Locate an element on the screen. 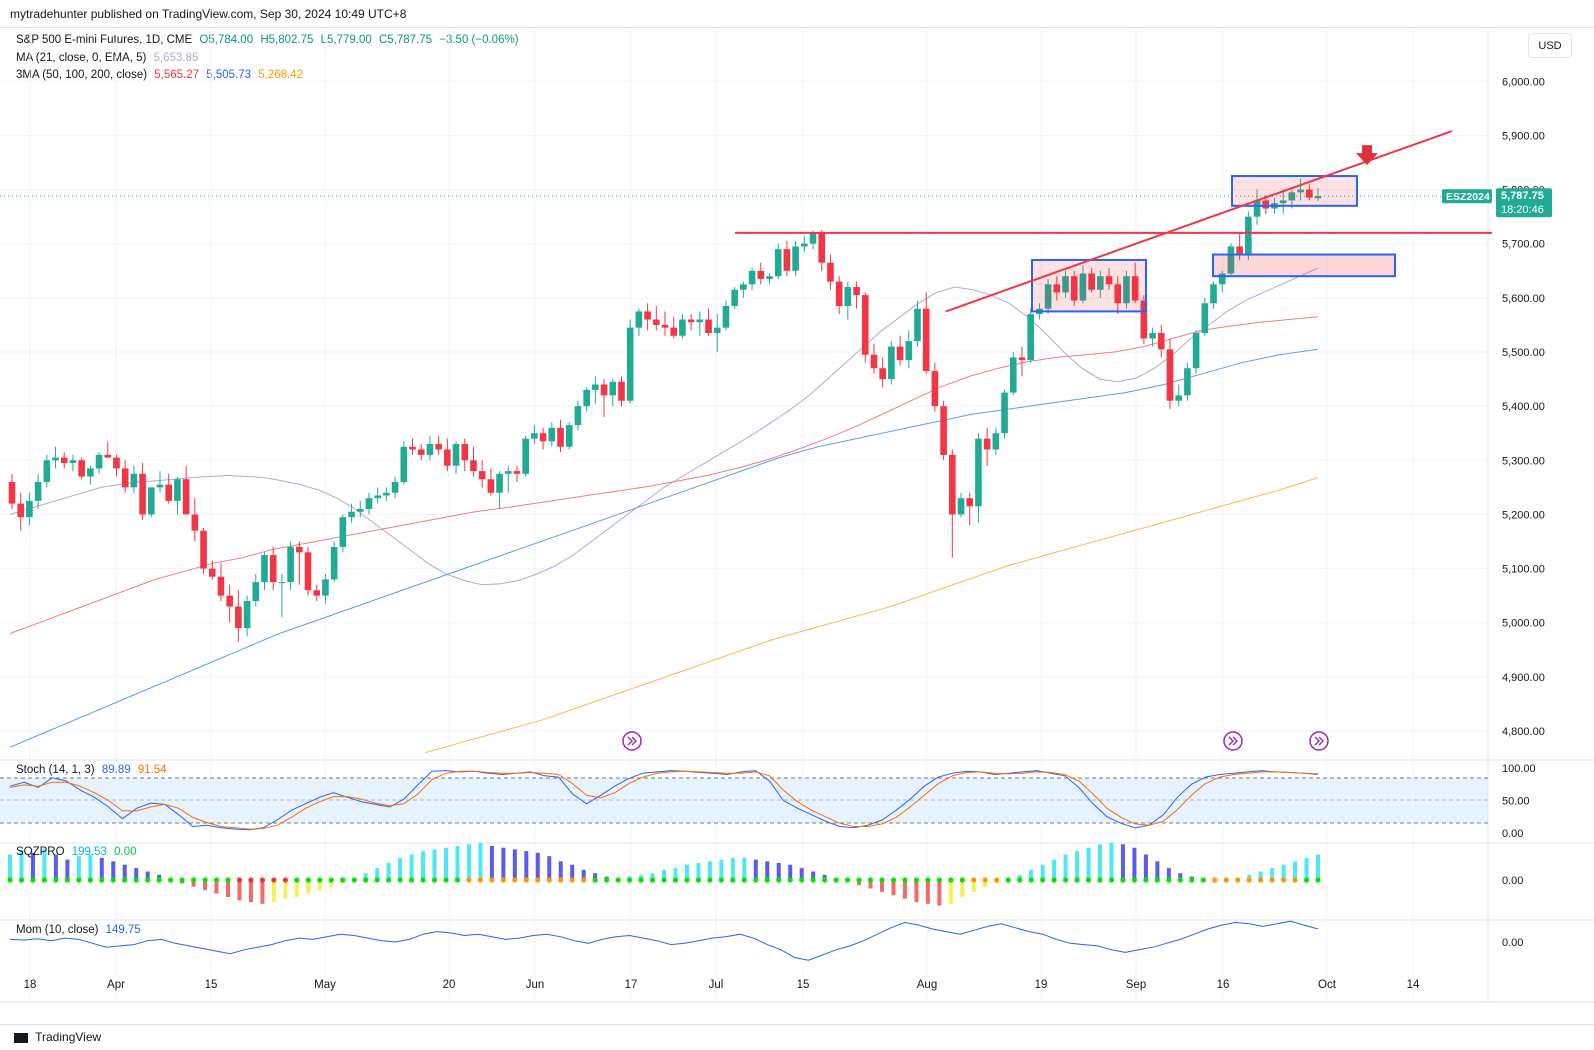 The image size is (1594, 1050). sqz-label: SQZPRO is located at coordinates (40, 852).